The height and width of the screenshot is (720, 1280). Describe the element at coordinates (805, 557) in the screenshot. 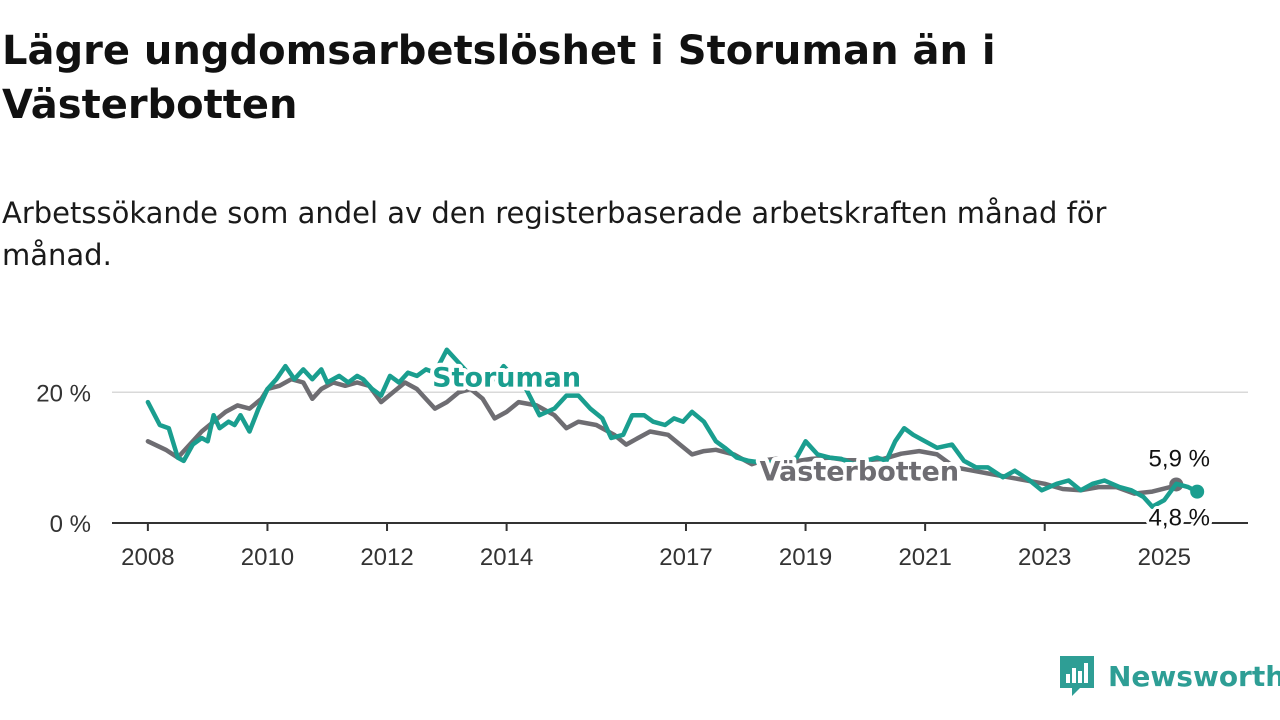

I see `x-tick-label: 2019` at that location.